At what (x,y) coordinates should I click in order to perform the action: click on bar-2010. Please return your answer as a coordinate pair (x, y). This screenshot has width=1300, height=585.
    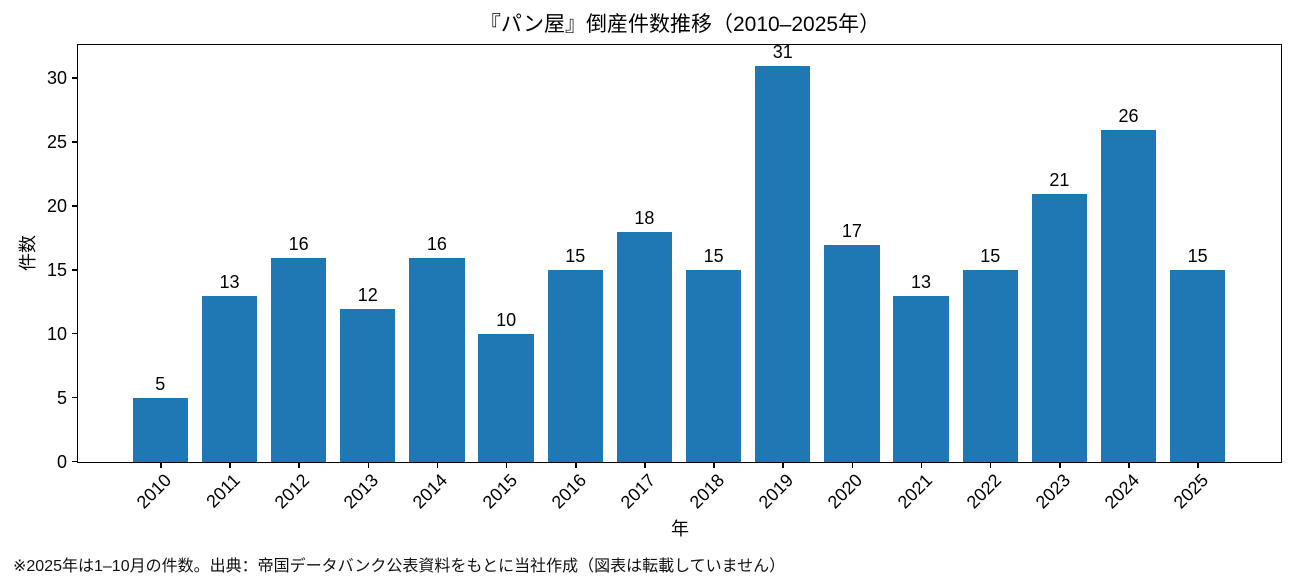
    Looking at the image, I should click on (160, 430).